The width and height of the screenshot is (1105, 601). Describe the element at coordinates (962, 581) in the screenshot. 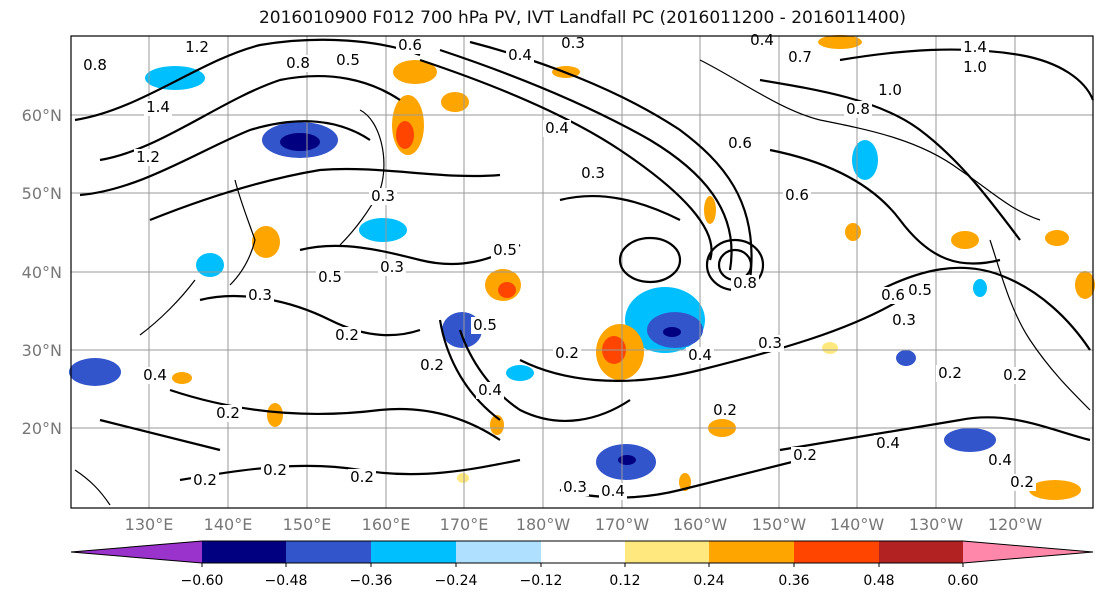

I see `colorbar-tick-label: 0.60` at that location.